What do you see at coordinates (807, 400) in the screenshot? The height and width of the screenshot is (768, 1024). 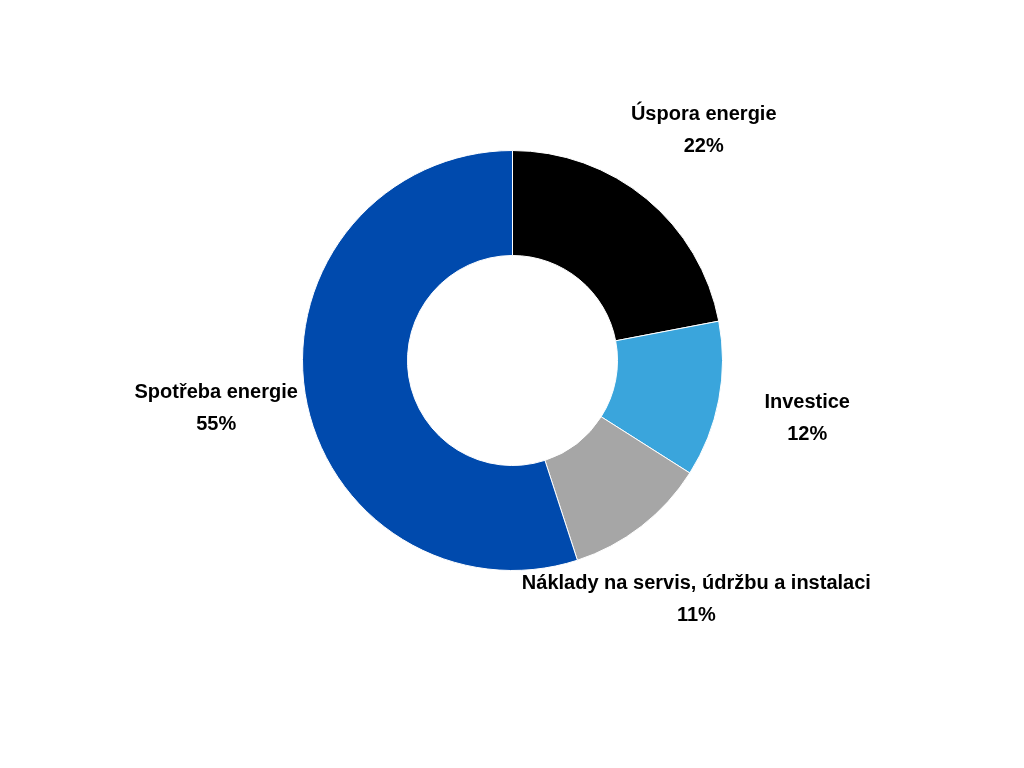 I see `slice-label: Investice` at bounding box center [807, 400].